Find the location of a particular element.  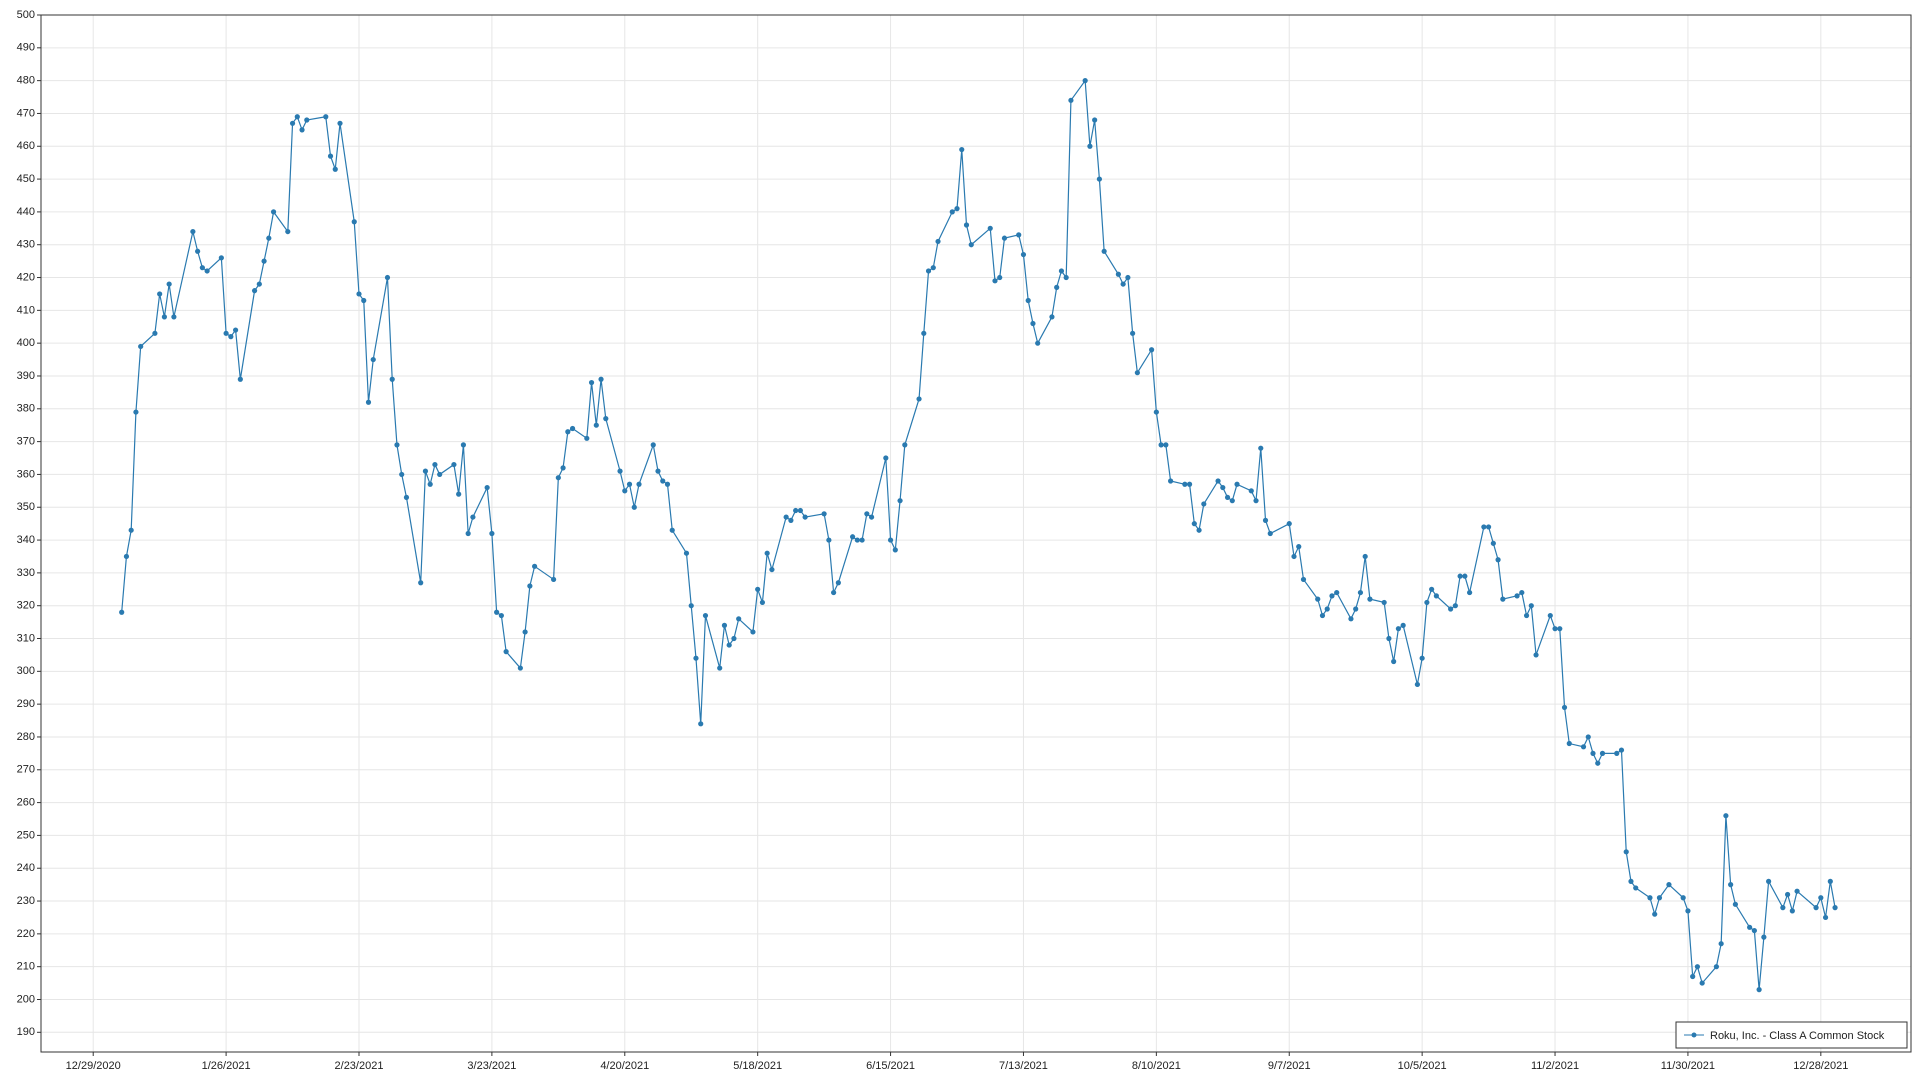

y-tick-label: 260 is located at coordinates (26, 803).